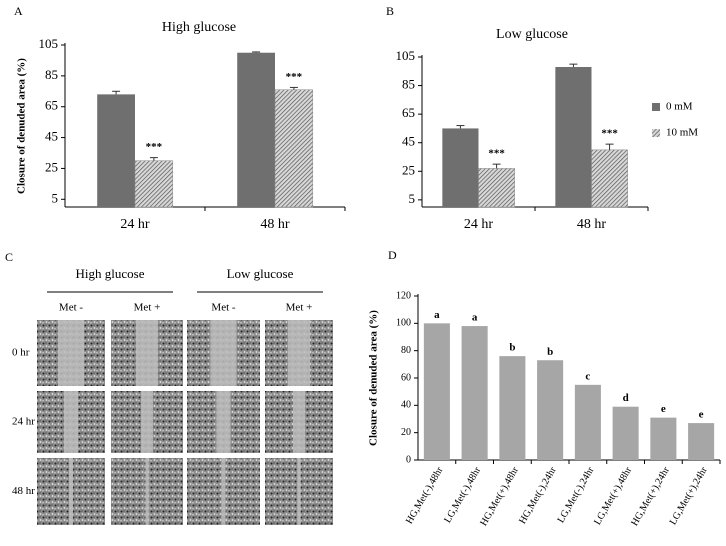 The image size is (726, 546). What do you see at coordinates (390, 11) in the screenshot?
I see `panel-letter: B` at bounding box center [390, 11].